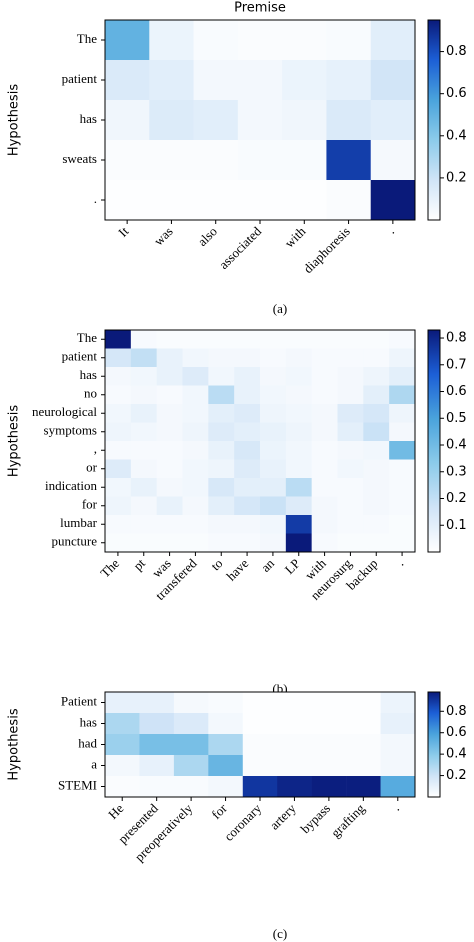 The height and width of the screenshot is (942, 474). I want to click on colorbar, so click(434, 744).